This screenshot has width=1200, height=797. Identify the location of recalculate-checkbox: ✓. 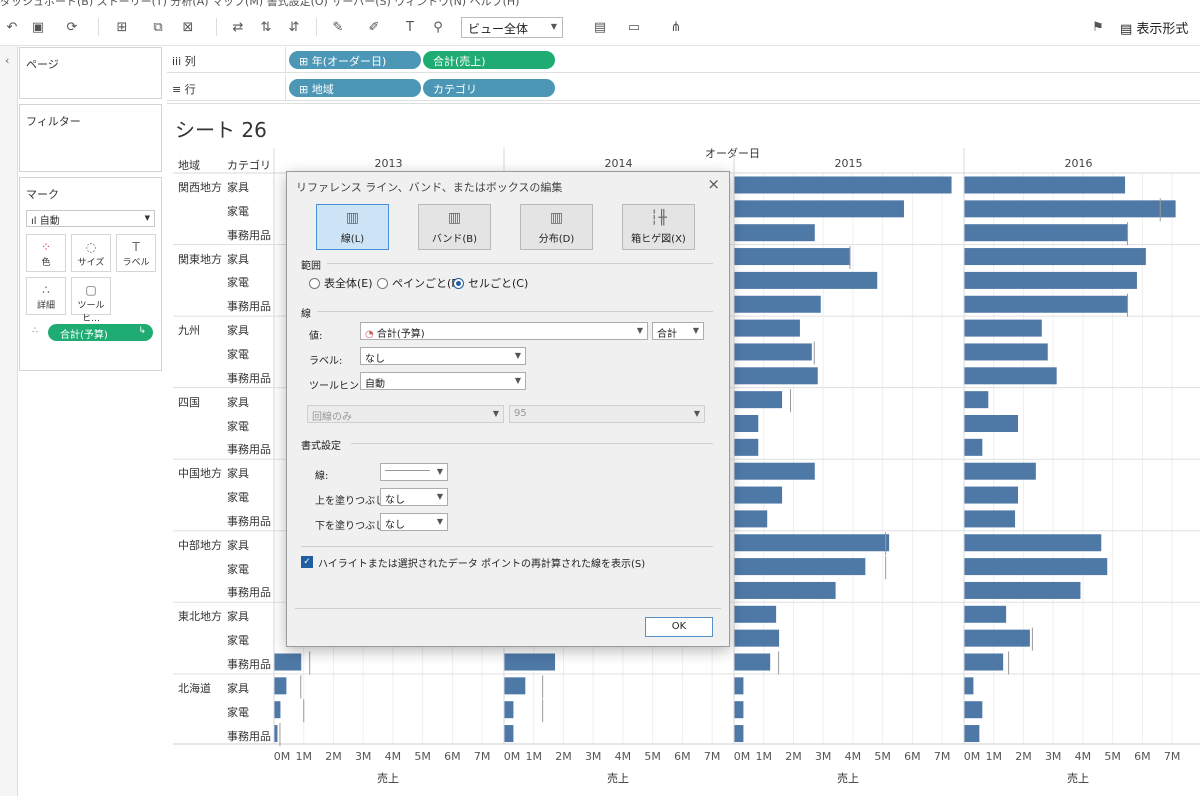
(307, 562).